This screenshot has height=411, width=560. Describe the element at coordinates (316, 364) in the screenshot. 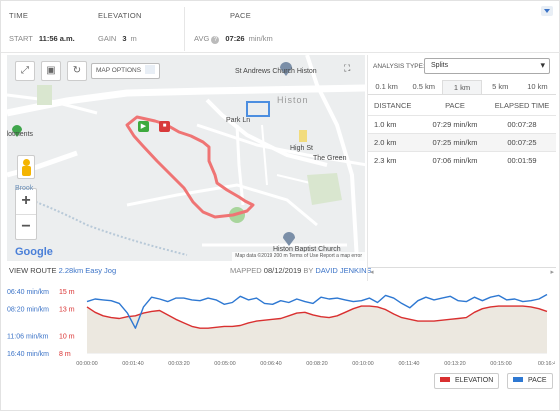

I see `x-tick-label: 00:08:20` at that location.